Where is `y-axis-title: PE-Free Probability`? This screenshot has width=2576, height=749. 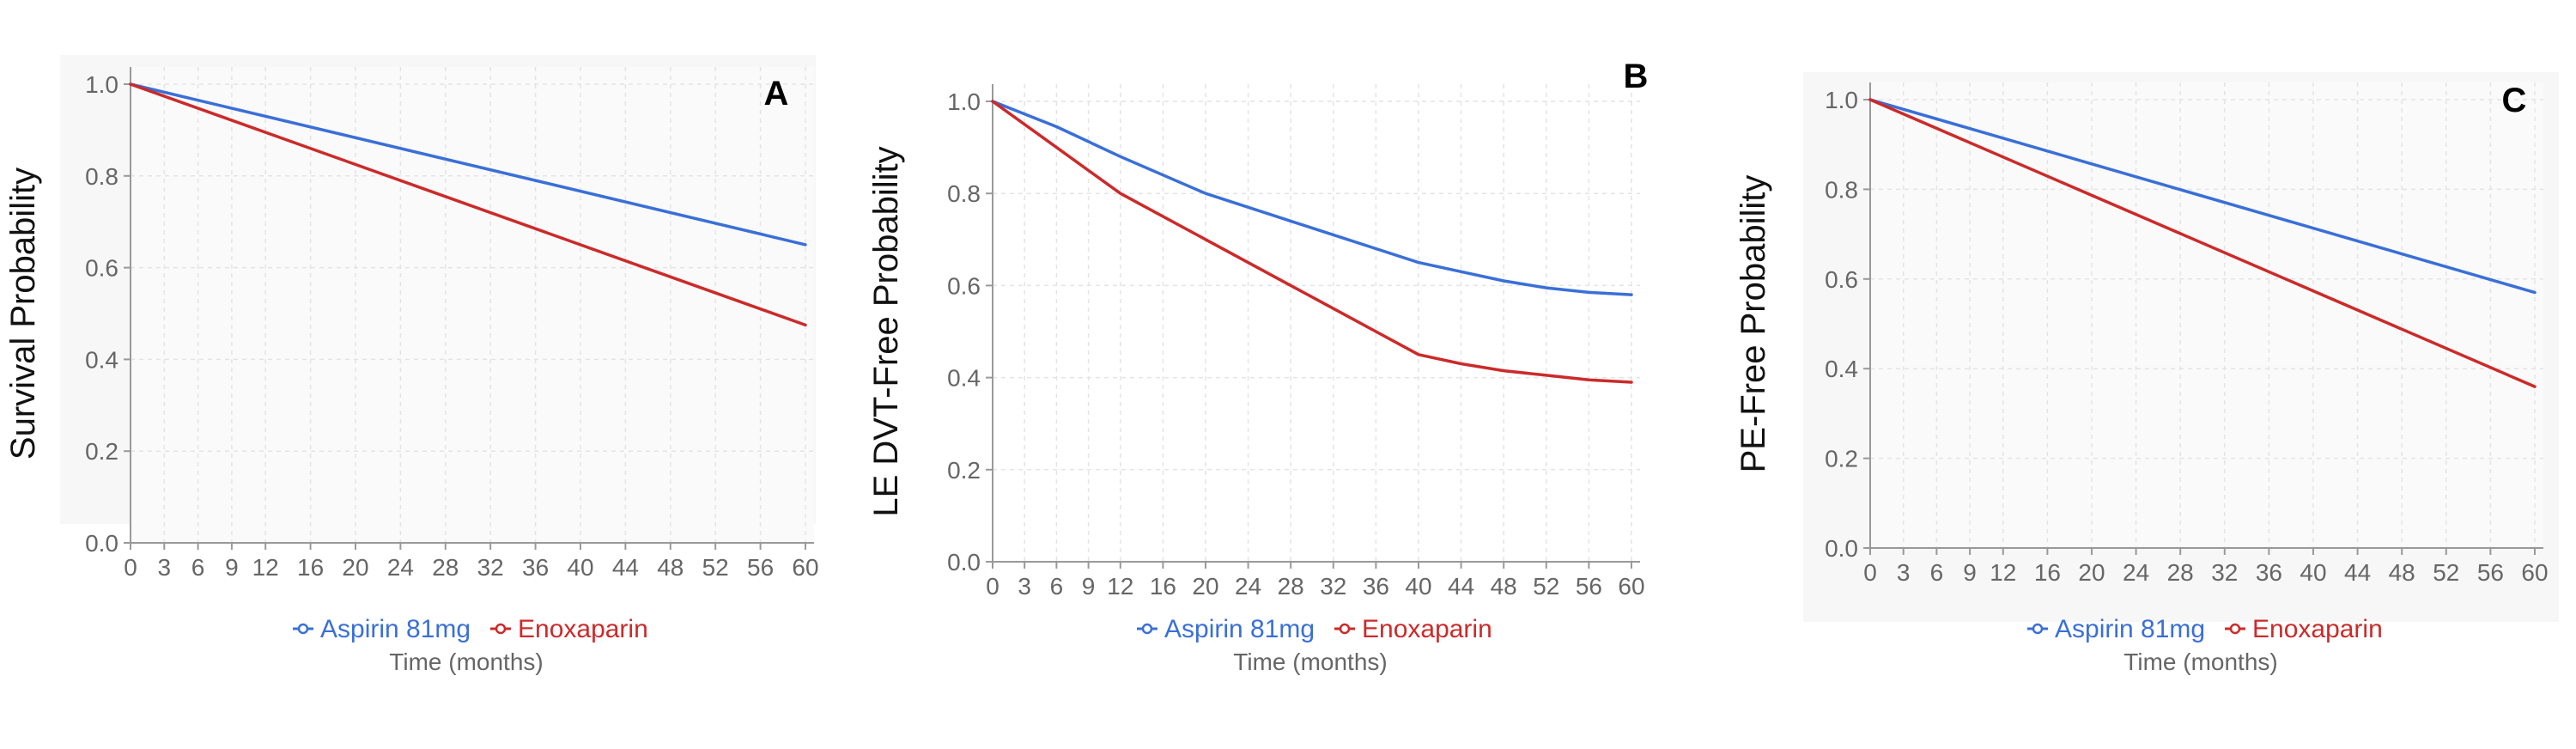 y-axis-title: PE-Free Probability is located at coordinates (1753, 324).